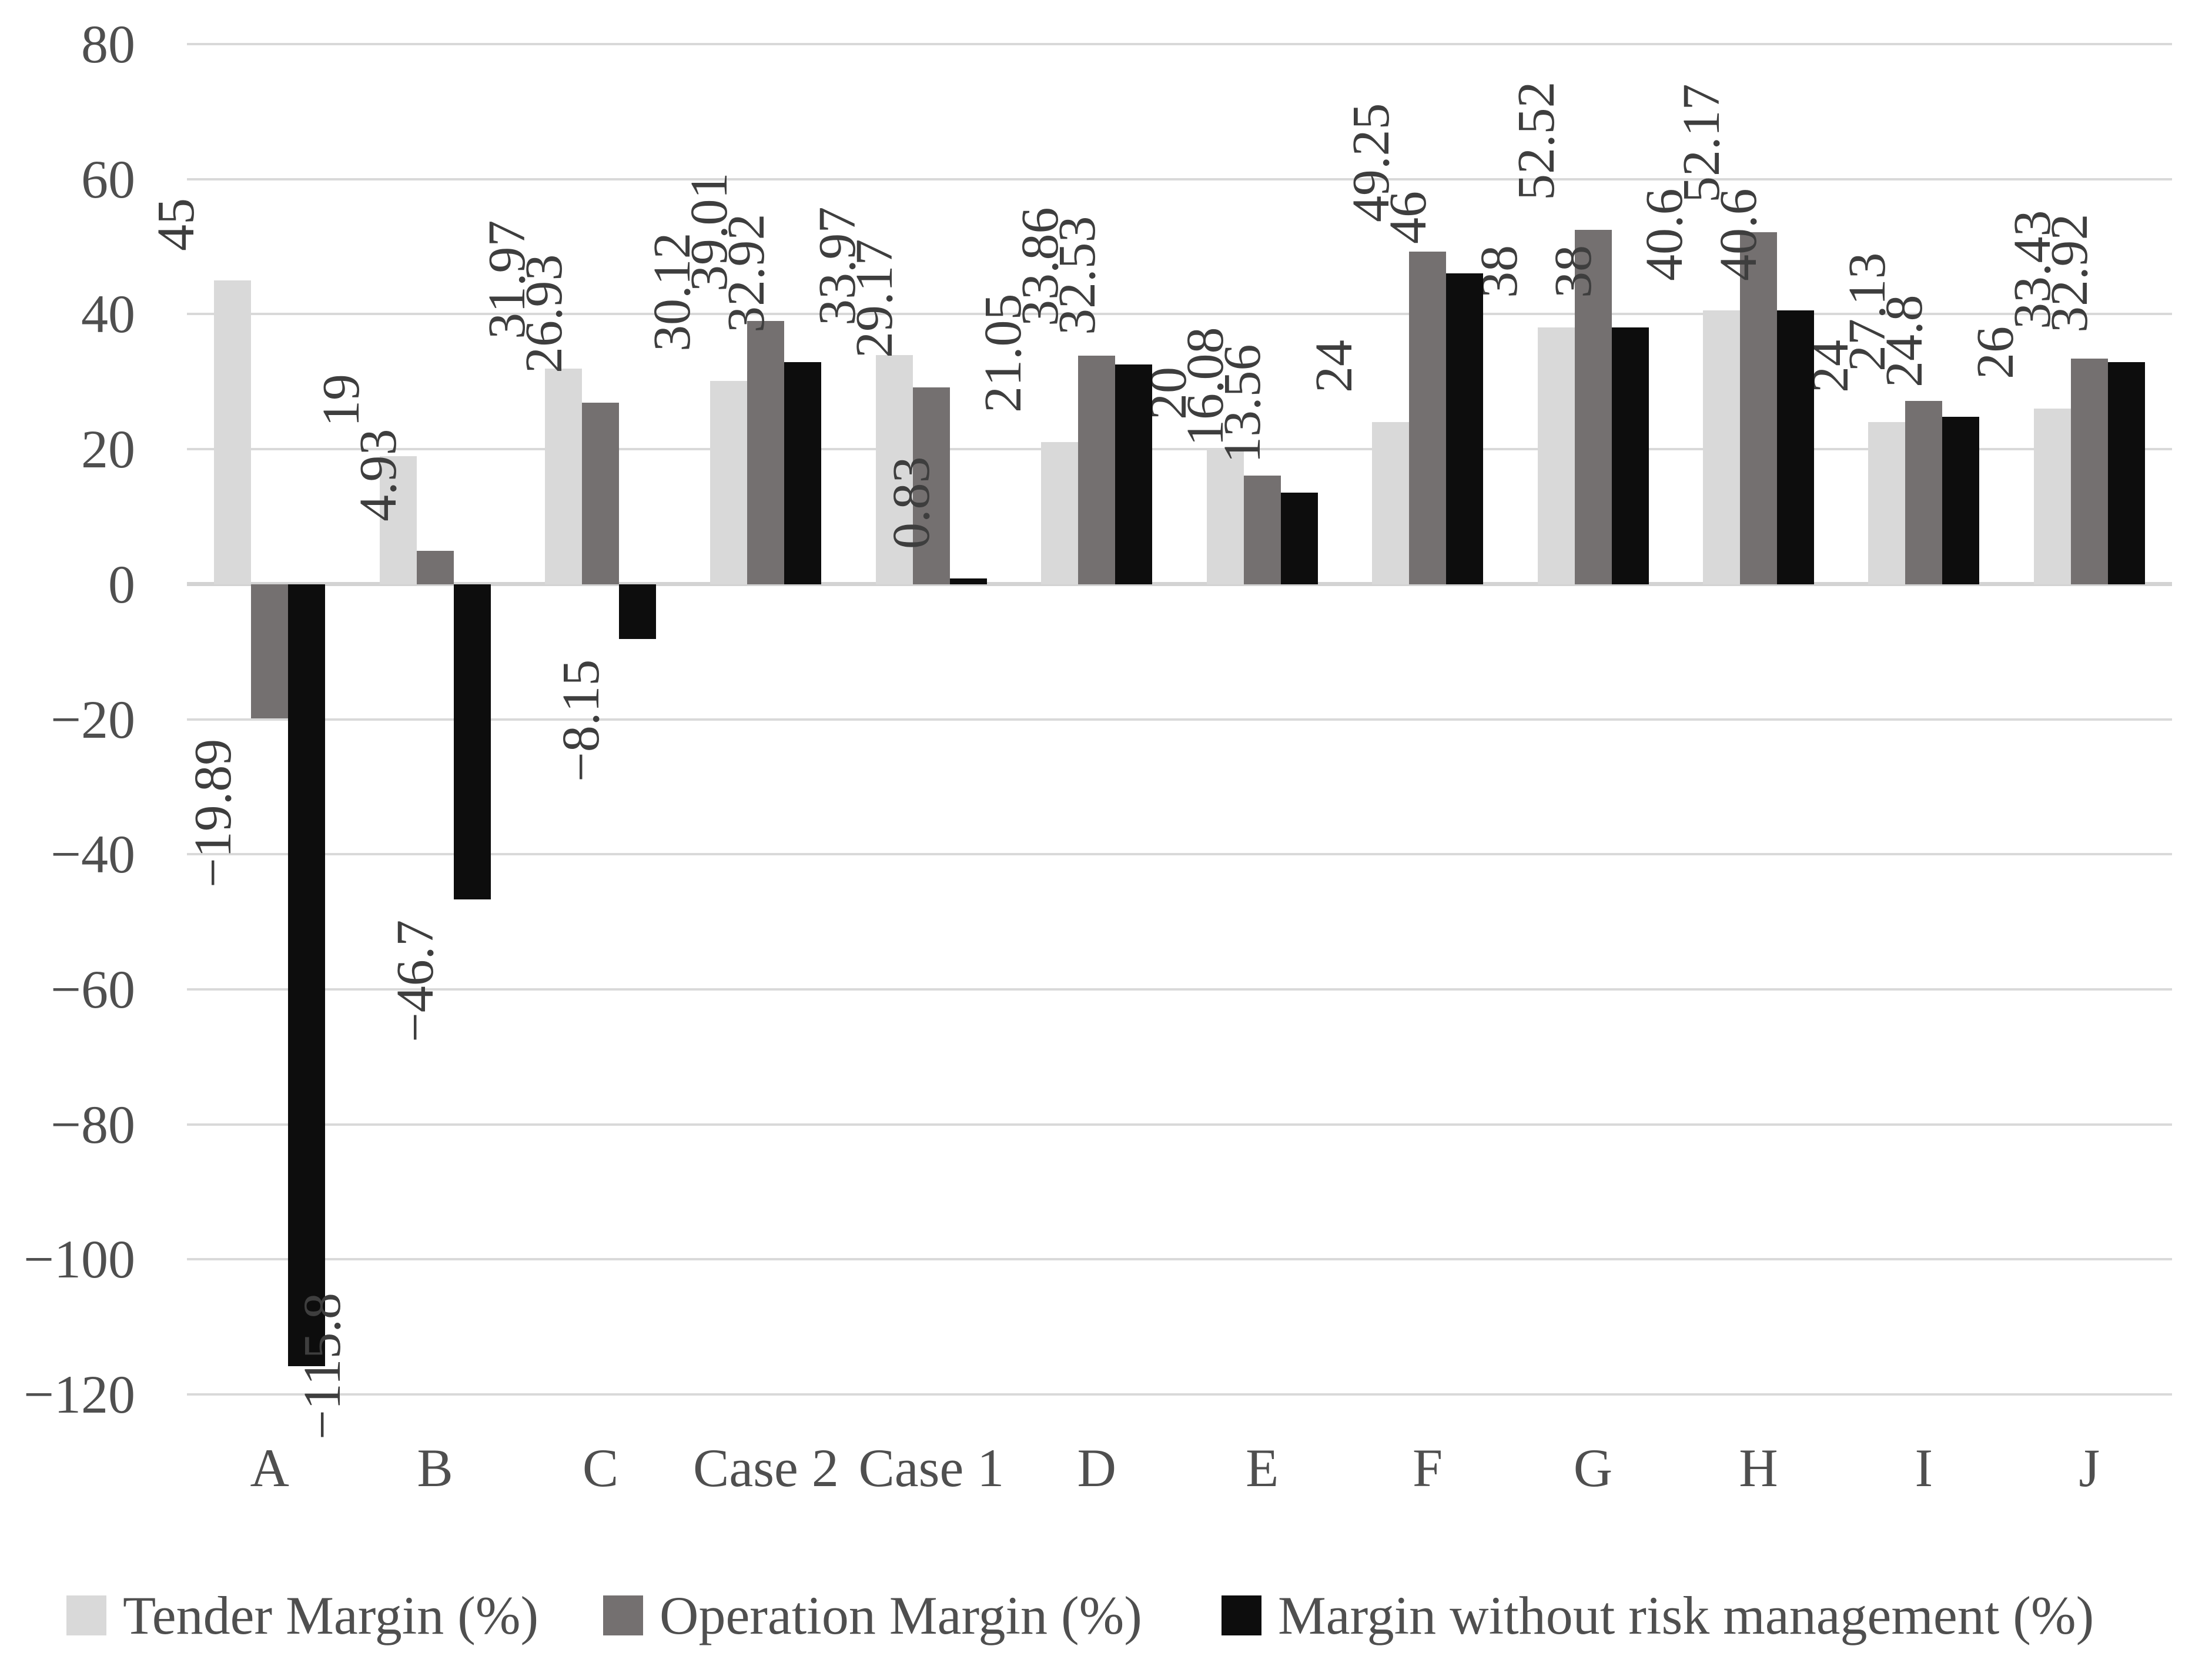 This screenshot has height=1656, width=2212. I want to click on zero-axis-line, so click(1179, 584).